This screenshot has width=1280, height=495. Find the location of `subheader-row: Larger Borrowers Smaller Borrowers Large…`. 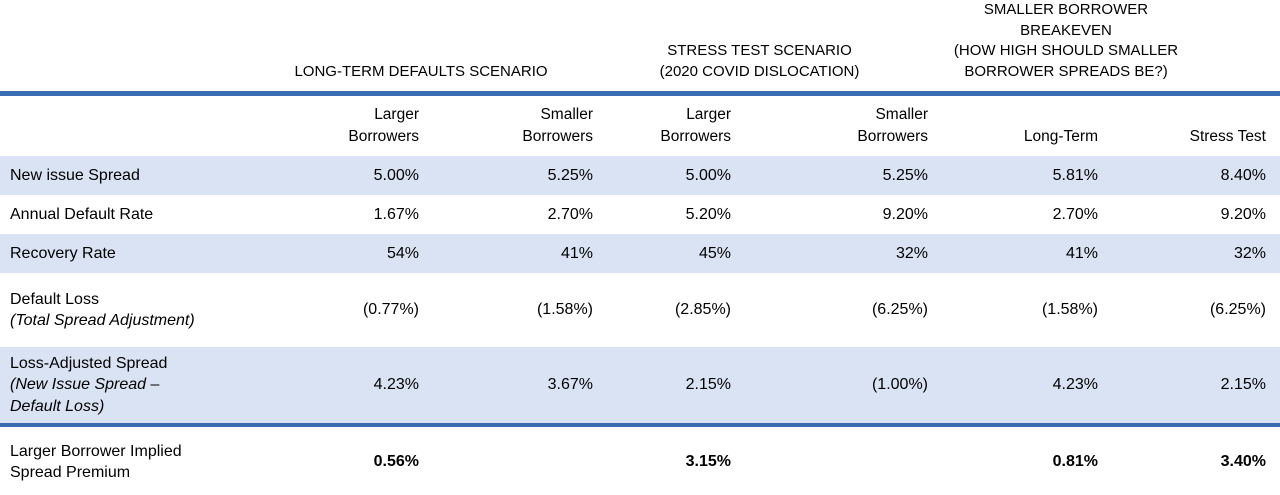

subheader-row: Larger Borrowers Smaller Borrowers Large… is located at coordinates (640, 124).